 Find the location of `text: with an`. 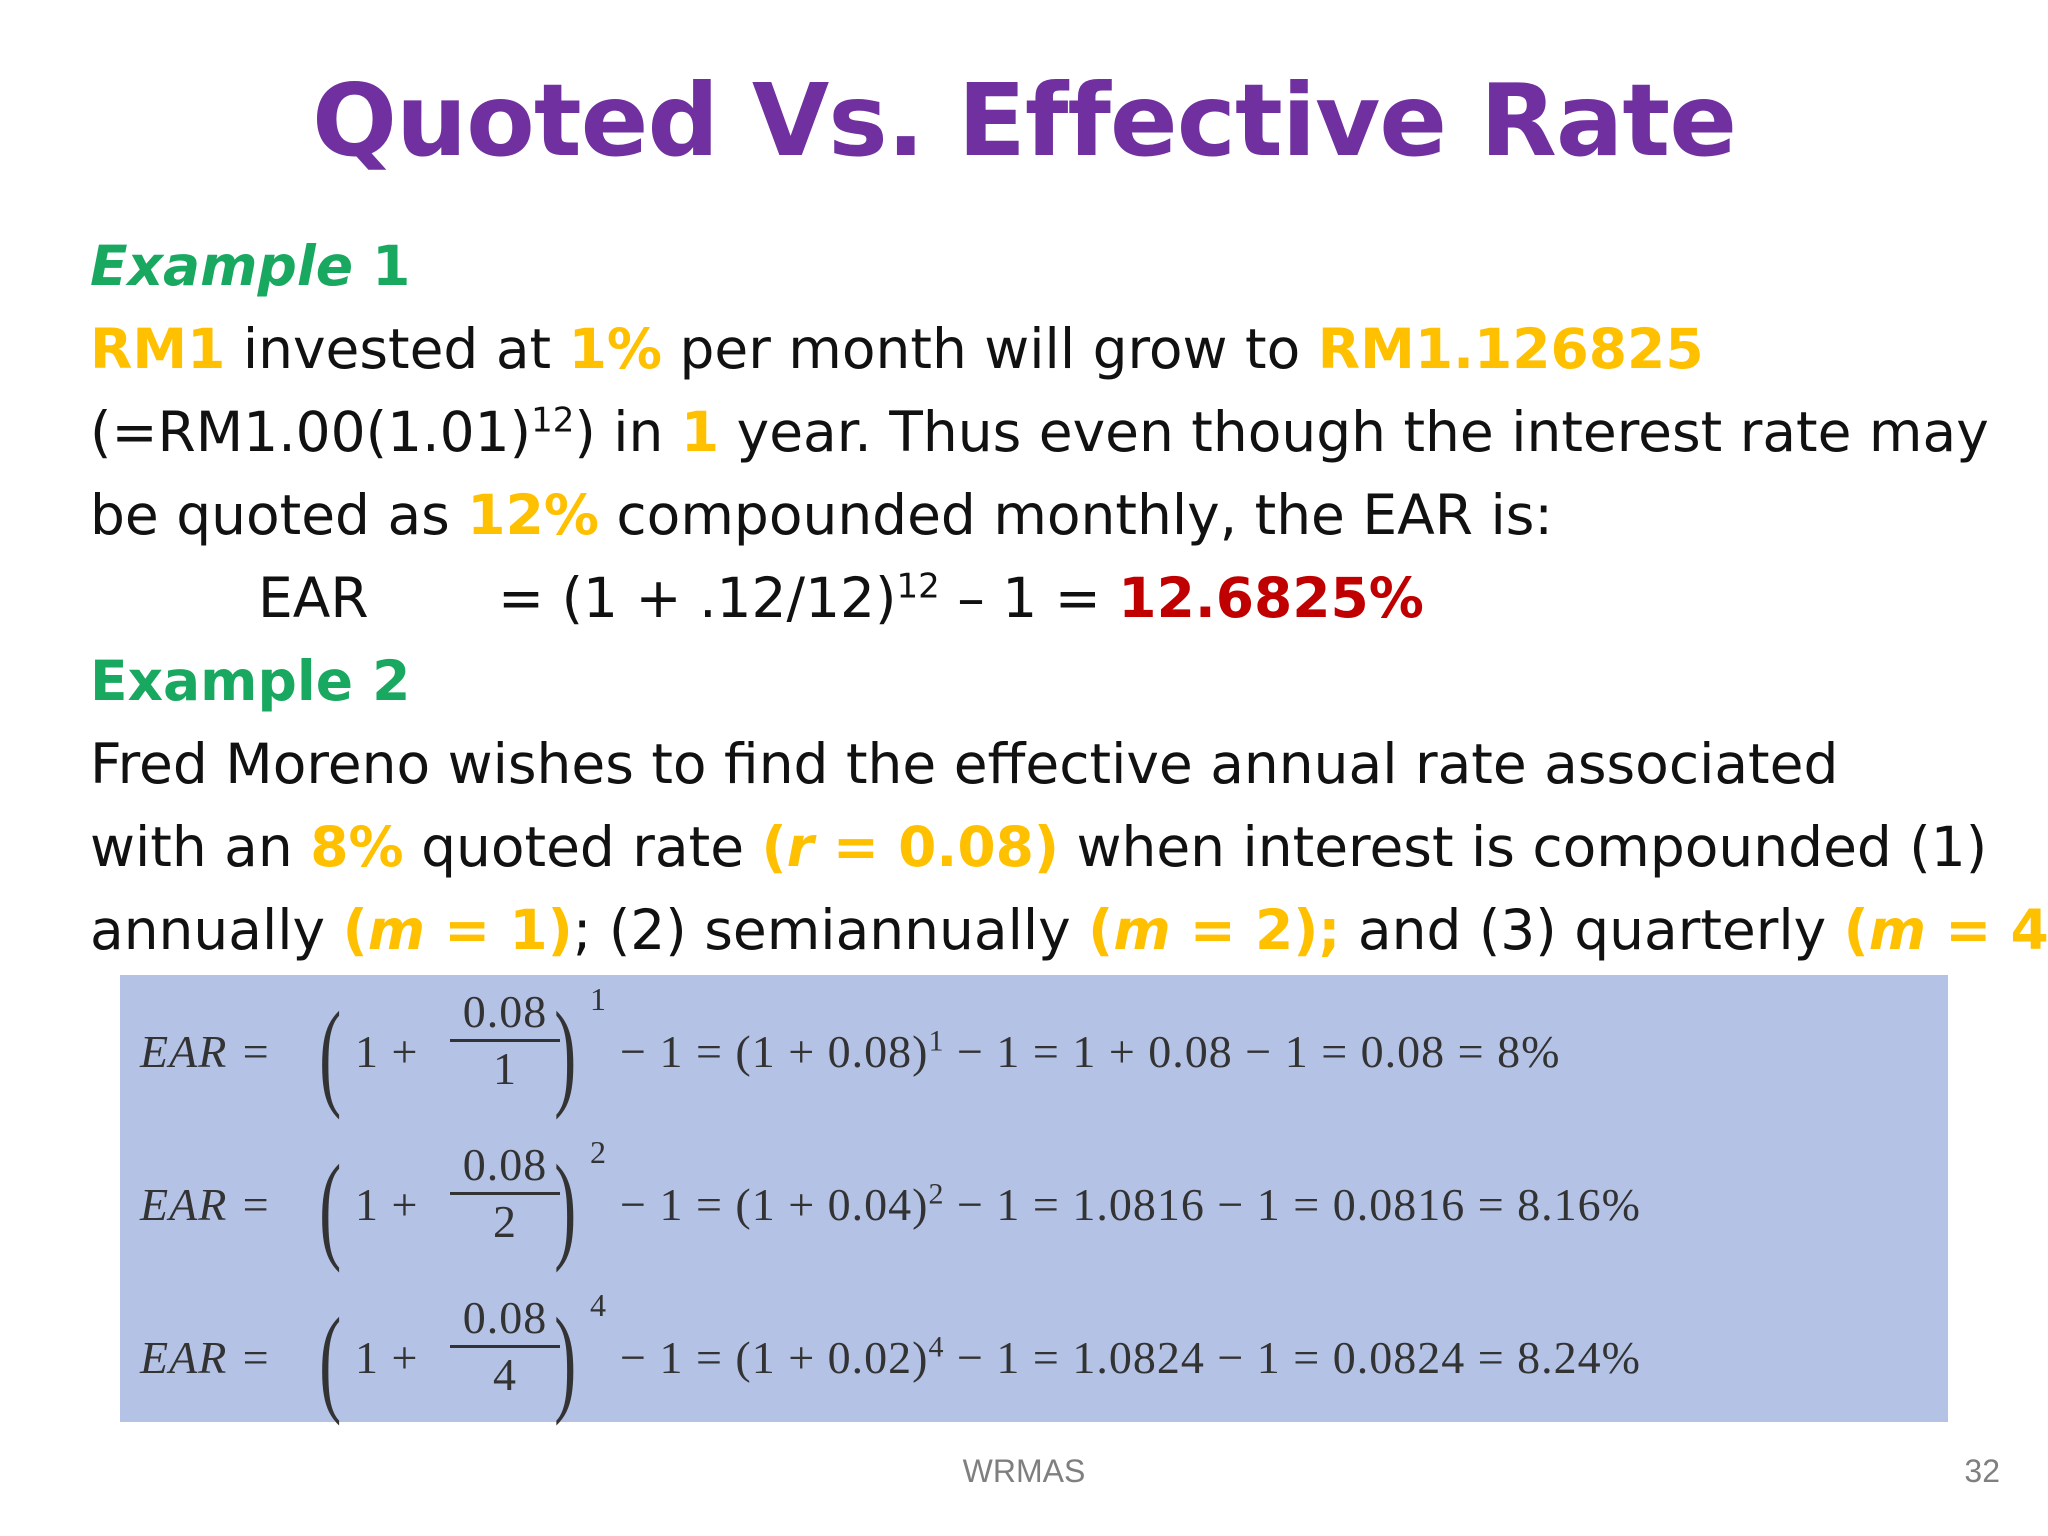

text: with an is located at coordinates (200, 847).